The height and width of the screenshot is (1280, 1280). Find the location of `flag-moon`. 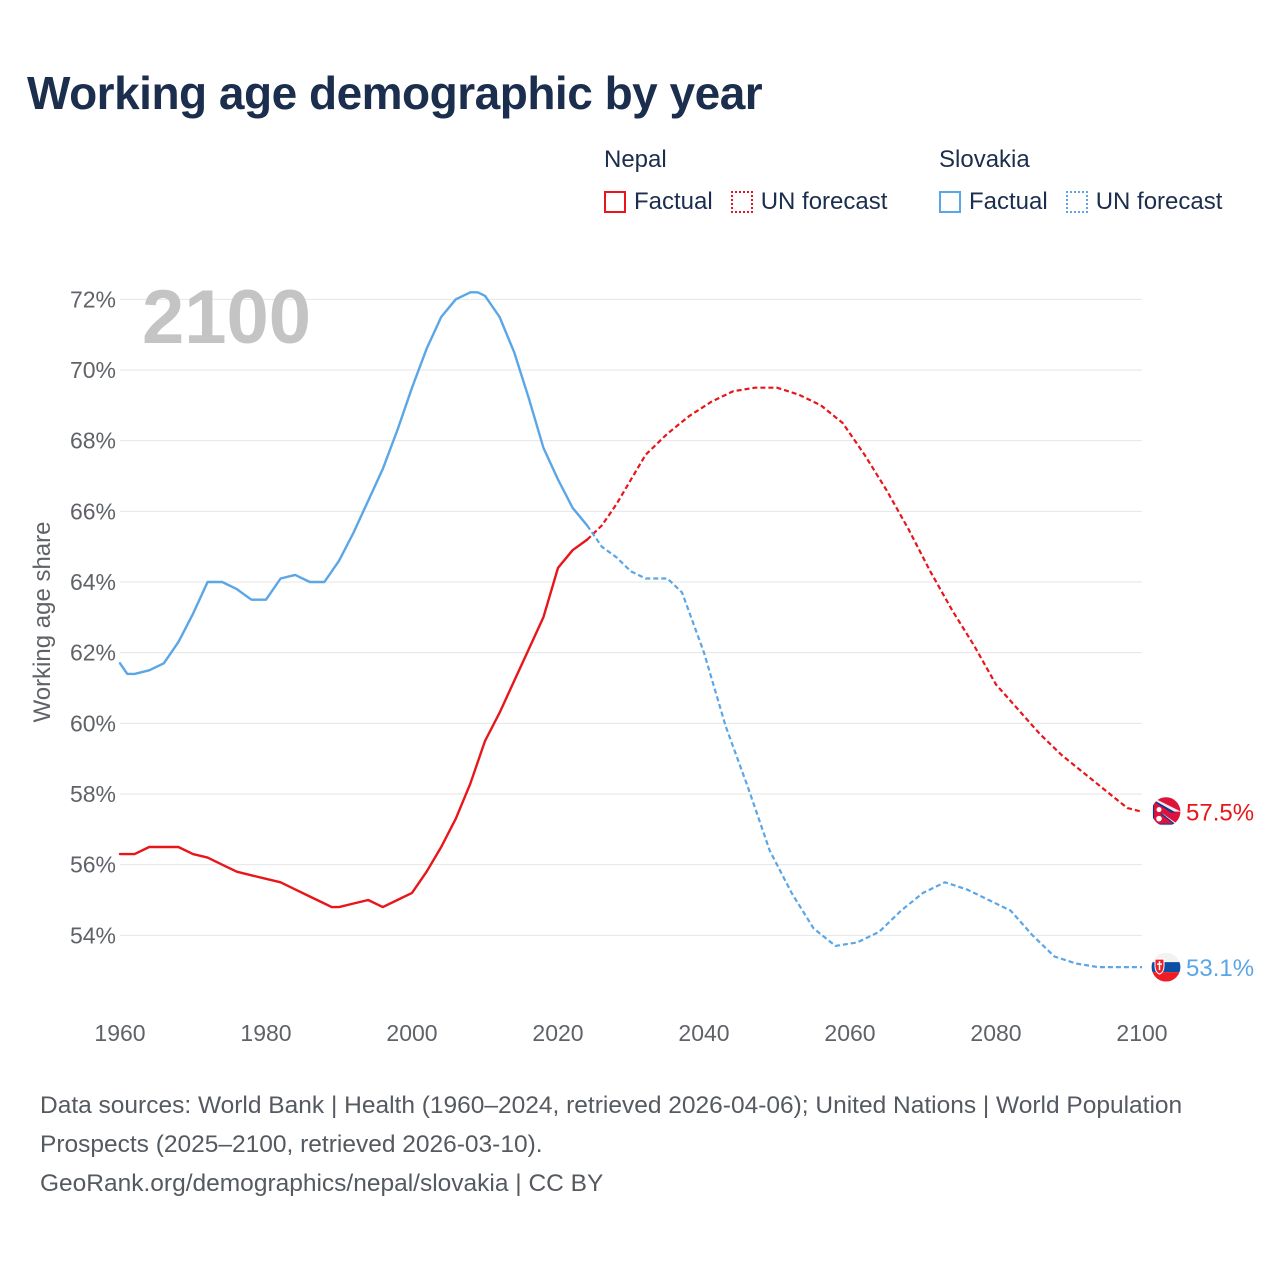

flag-moon is located at coordinates (1159, 810).